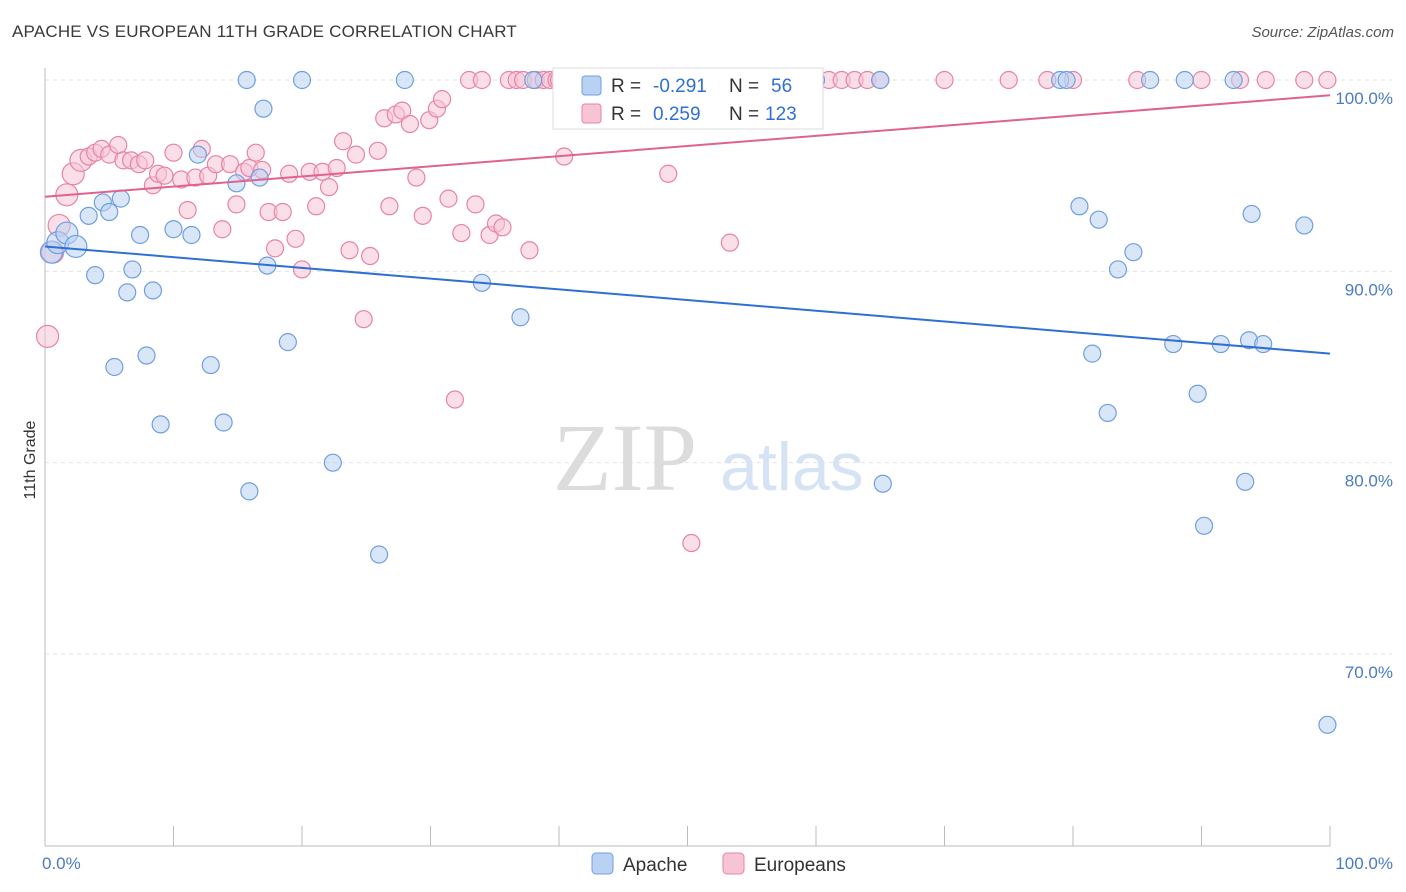 This screenshot has height=892, width=1406. Describe the element at coordinates (1364, 863) in the screenshot. I see `x-tick-label-1: 100.0%` at that location.